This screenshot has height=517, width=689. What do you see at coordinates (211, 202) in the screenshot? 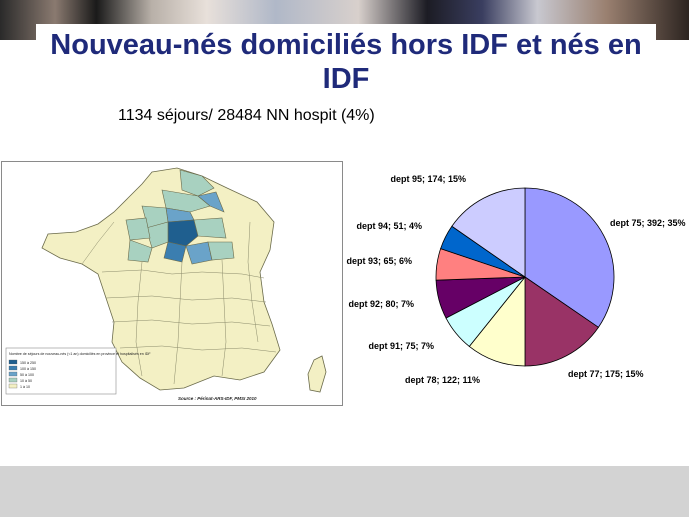
I see `region-aisne` at bounding box center [211, 202].